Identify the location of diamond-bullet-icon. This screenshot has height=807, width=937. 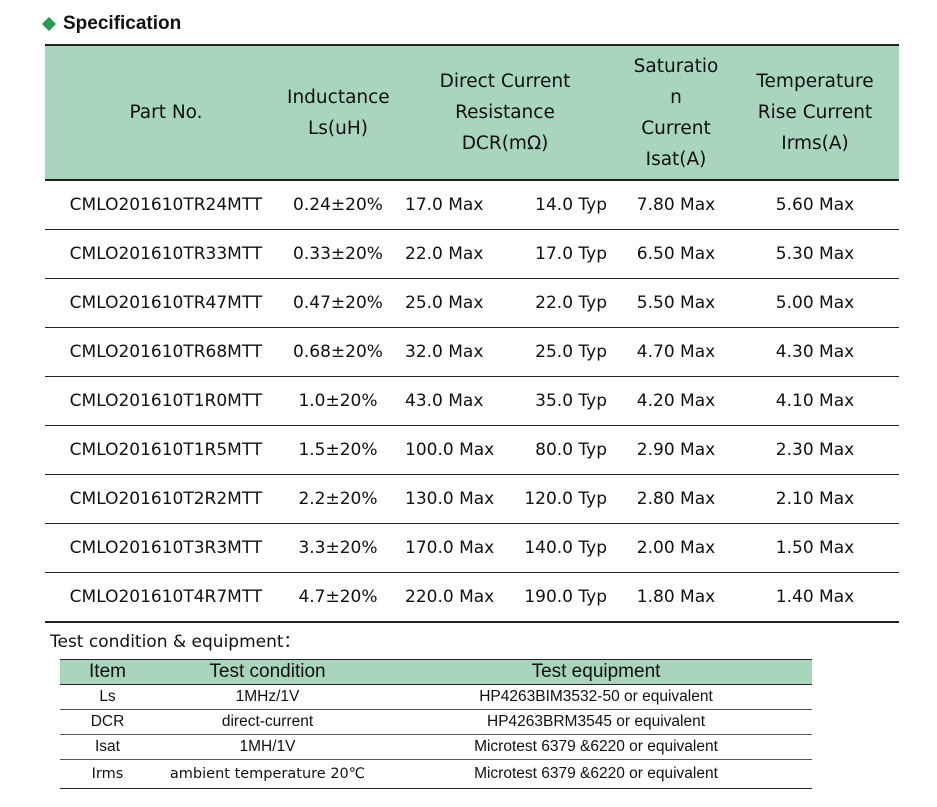
(49, 24).